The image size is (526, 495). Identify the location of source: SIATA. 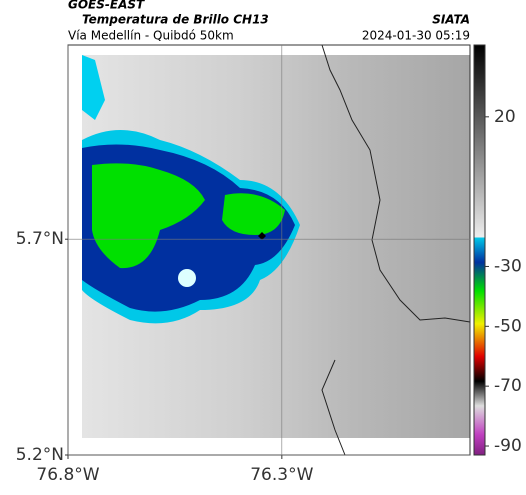
(451, 20).